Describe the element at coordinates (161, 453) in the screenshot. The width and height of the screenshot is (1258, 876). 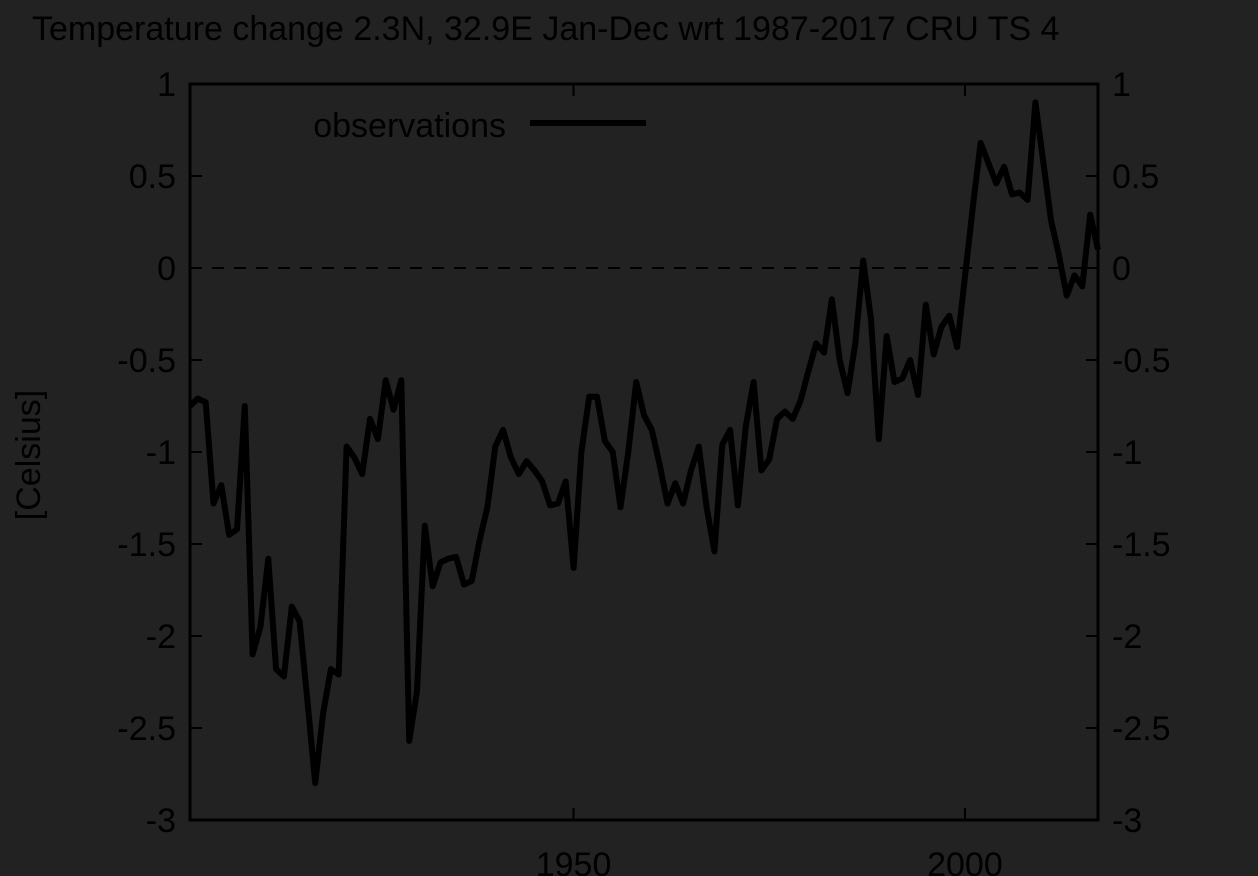
I see `y-tick-label-left: -1` at that location.